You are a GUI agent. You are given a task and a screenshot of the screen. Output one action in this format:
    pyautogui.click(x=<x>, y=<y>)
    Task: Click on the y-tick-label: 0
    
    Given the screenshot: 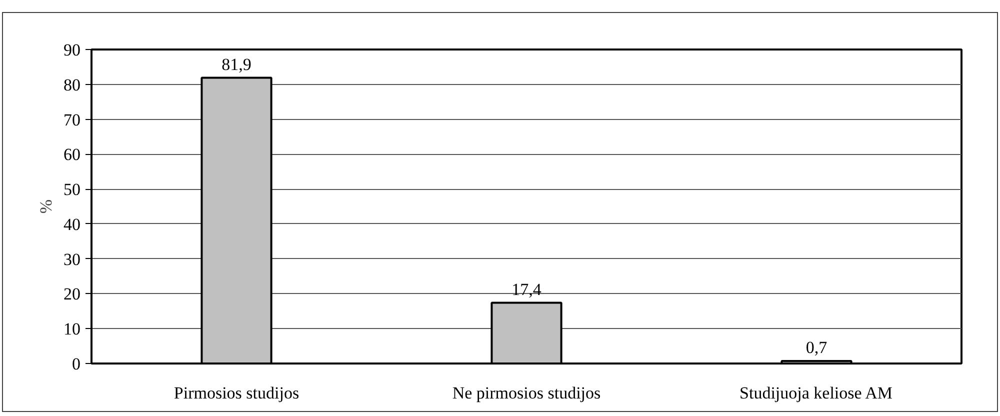 What is the action you would take?
    pyautogui.click(x=76, y=364)
    